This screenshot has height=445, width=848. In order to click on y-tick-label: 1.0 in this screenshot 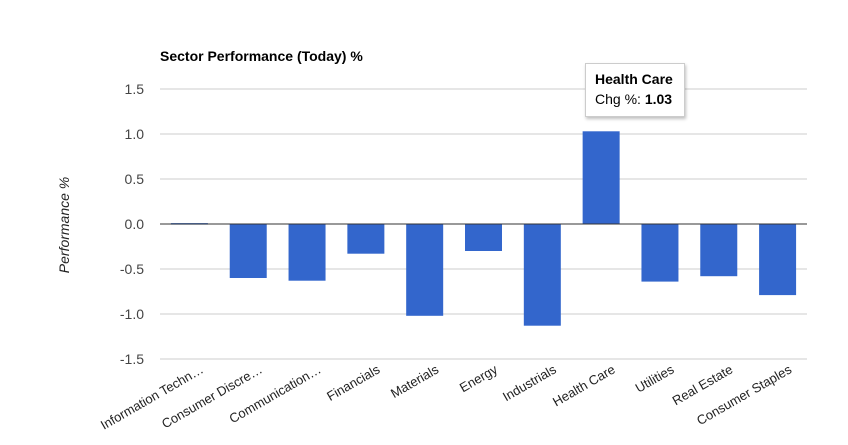, I will do `click(135, 134)`.